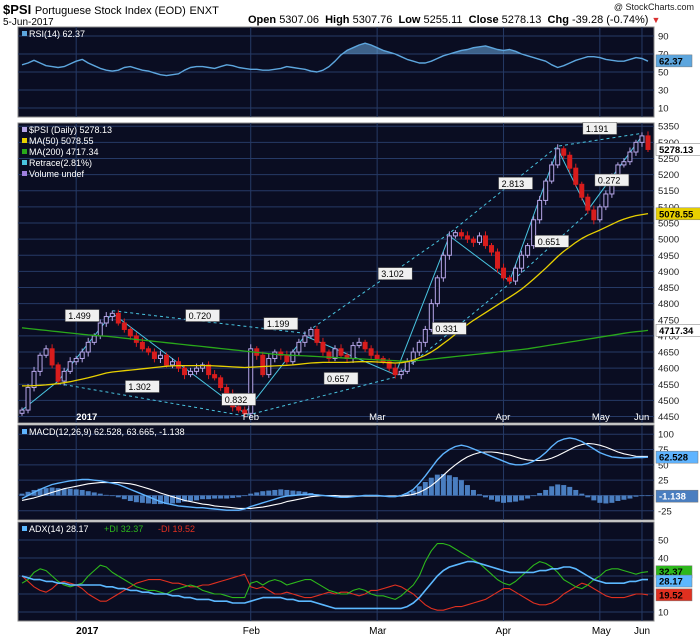 This screenshot has width=700, height=639. What do you see at coordinates (335, 48) in the screenshot?
I see `rsi-overbought-fill` at bounding box center [335, 48].